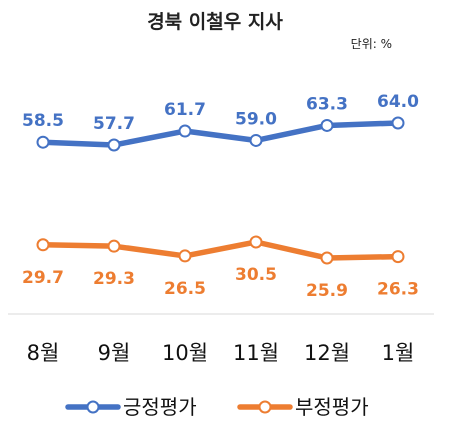 The height and width of the screenshot is (428, 450). What do you see at coordinates (215, 22) in the screenshot?
I see `chart-title: 경북 이철우 지사` at bounding box center [215, 22].